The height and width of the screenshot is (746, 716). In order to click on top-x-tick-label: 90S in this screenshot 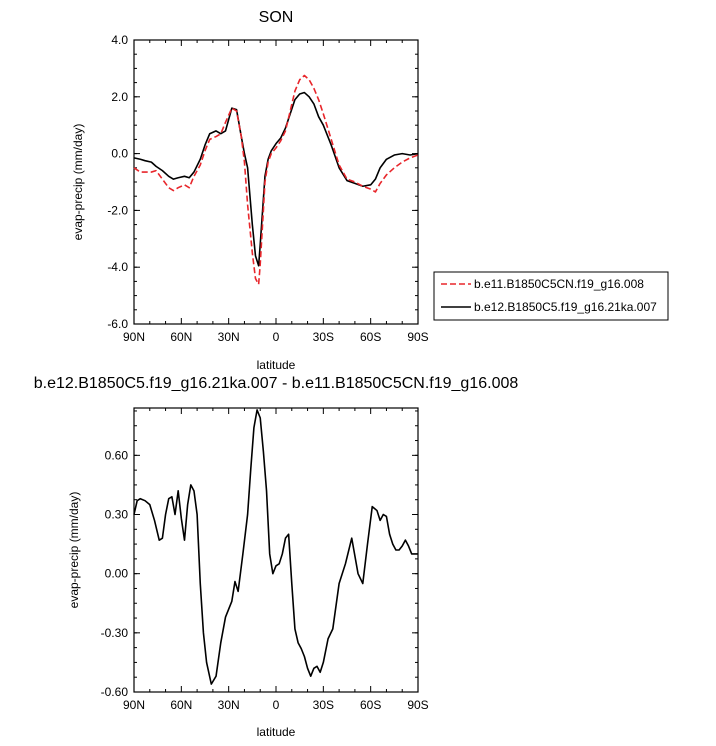, I will do `click(417, 337)`.